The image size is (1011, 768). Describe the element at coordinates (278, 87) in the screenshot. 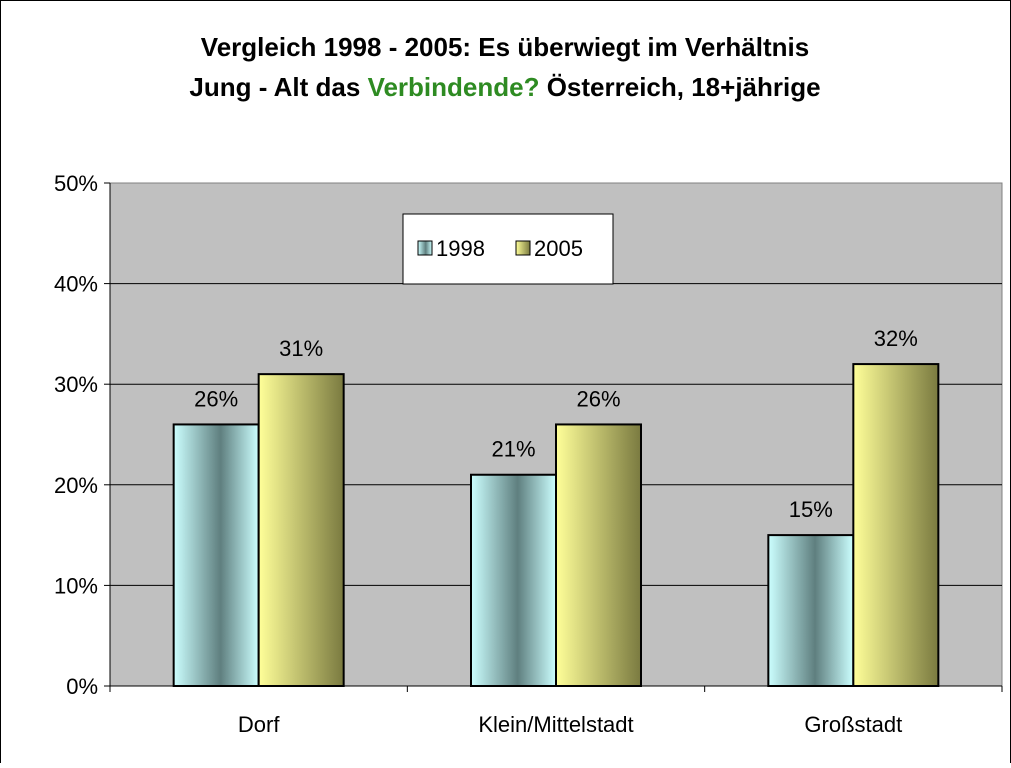

I see `title-segment: Jung - Alt das` at that location.